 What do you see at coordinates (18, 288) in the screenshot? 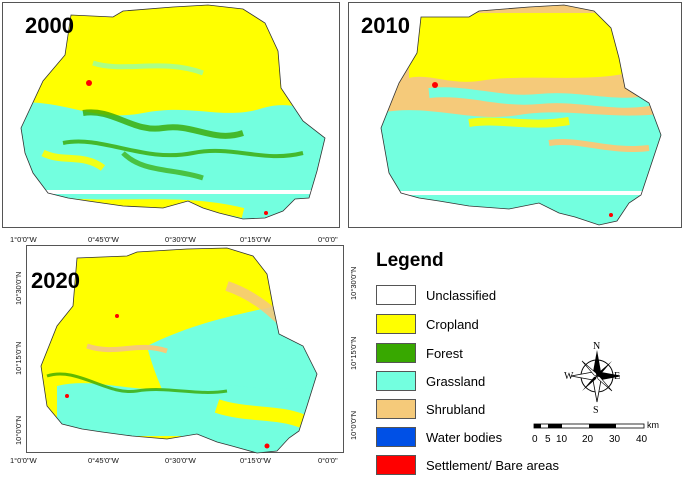
I see `lat-tick-left-1: 10°30'0"N` at bounding box center [18, 288].